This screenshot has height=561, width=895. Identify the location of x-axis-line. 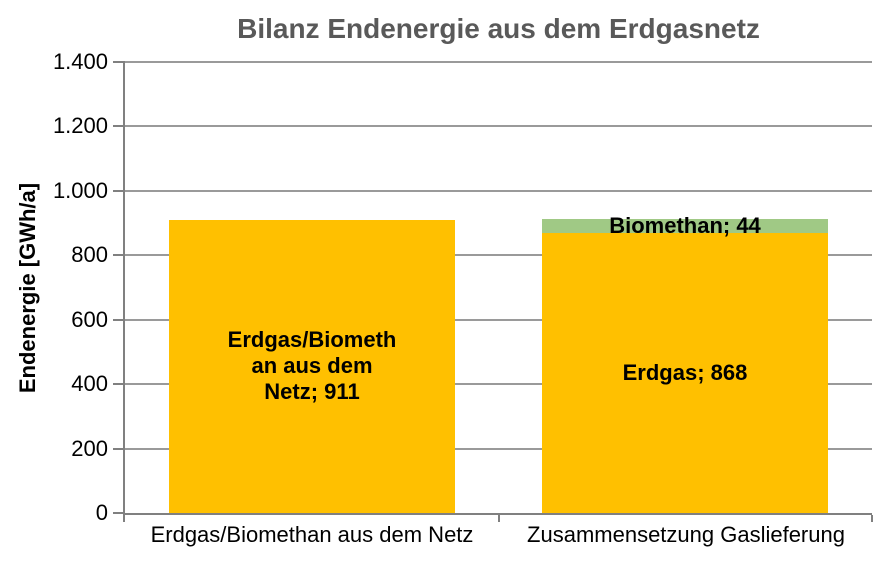
(497, 514).